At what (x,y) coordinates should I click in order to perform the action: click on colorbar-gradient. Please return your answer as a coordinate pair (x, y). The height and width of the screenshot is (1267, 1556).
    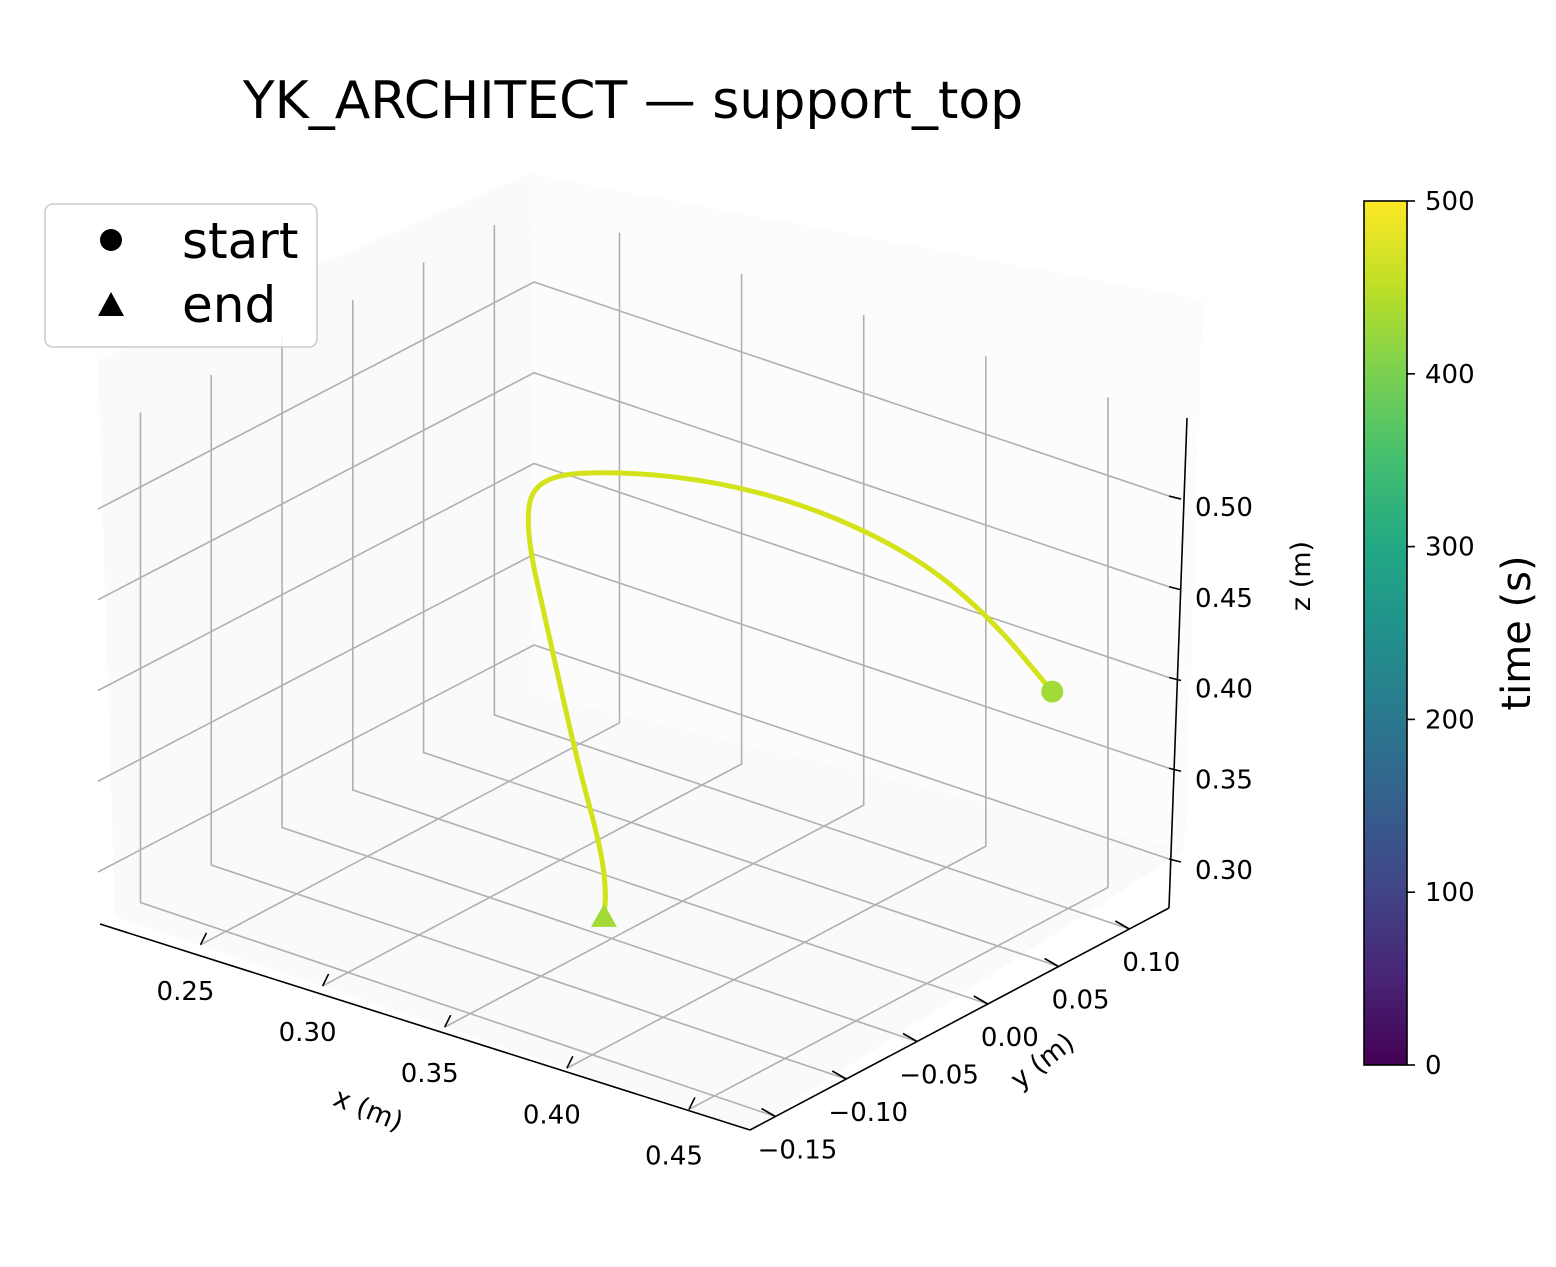
    Looking at the image, I should click on (1385, 633).